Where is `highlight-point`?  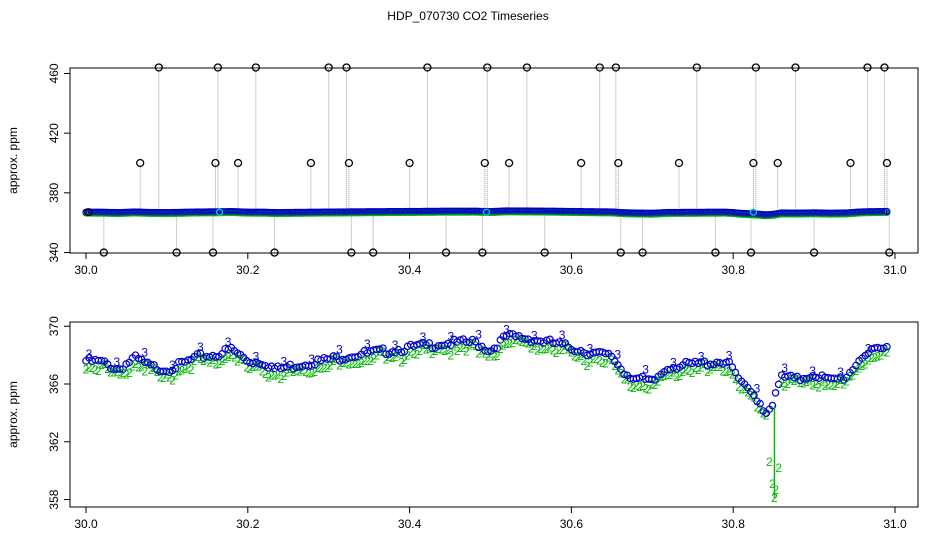 highlight-point is located at coordinates (486, 212).